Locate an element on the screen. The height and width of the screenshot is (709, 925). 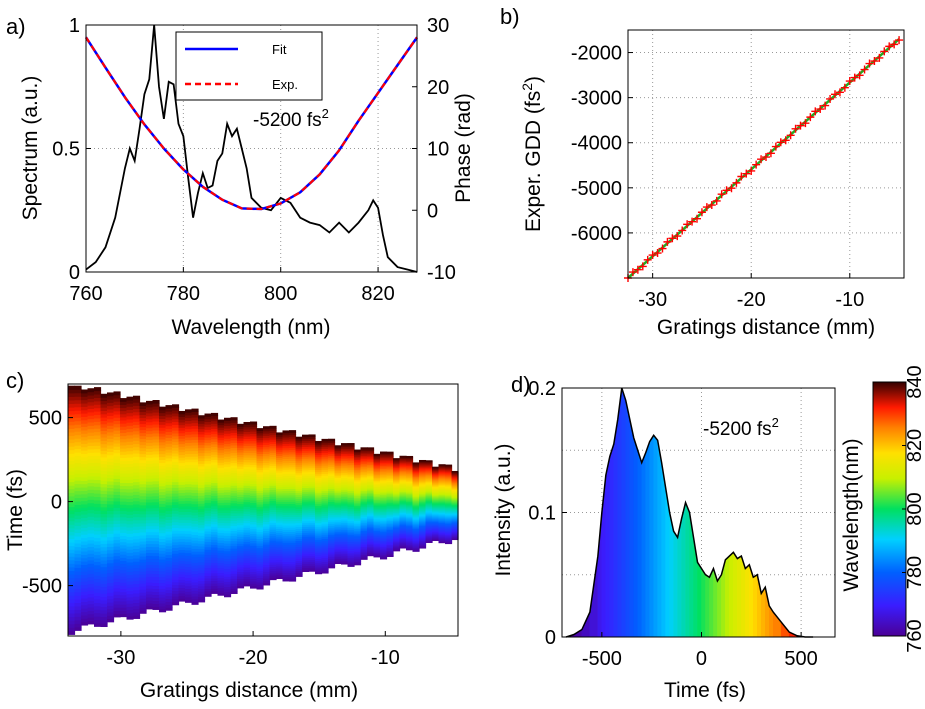
intensity-area-slice is located at coordinates (755, 606).